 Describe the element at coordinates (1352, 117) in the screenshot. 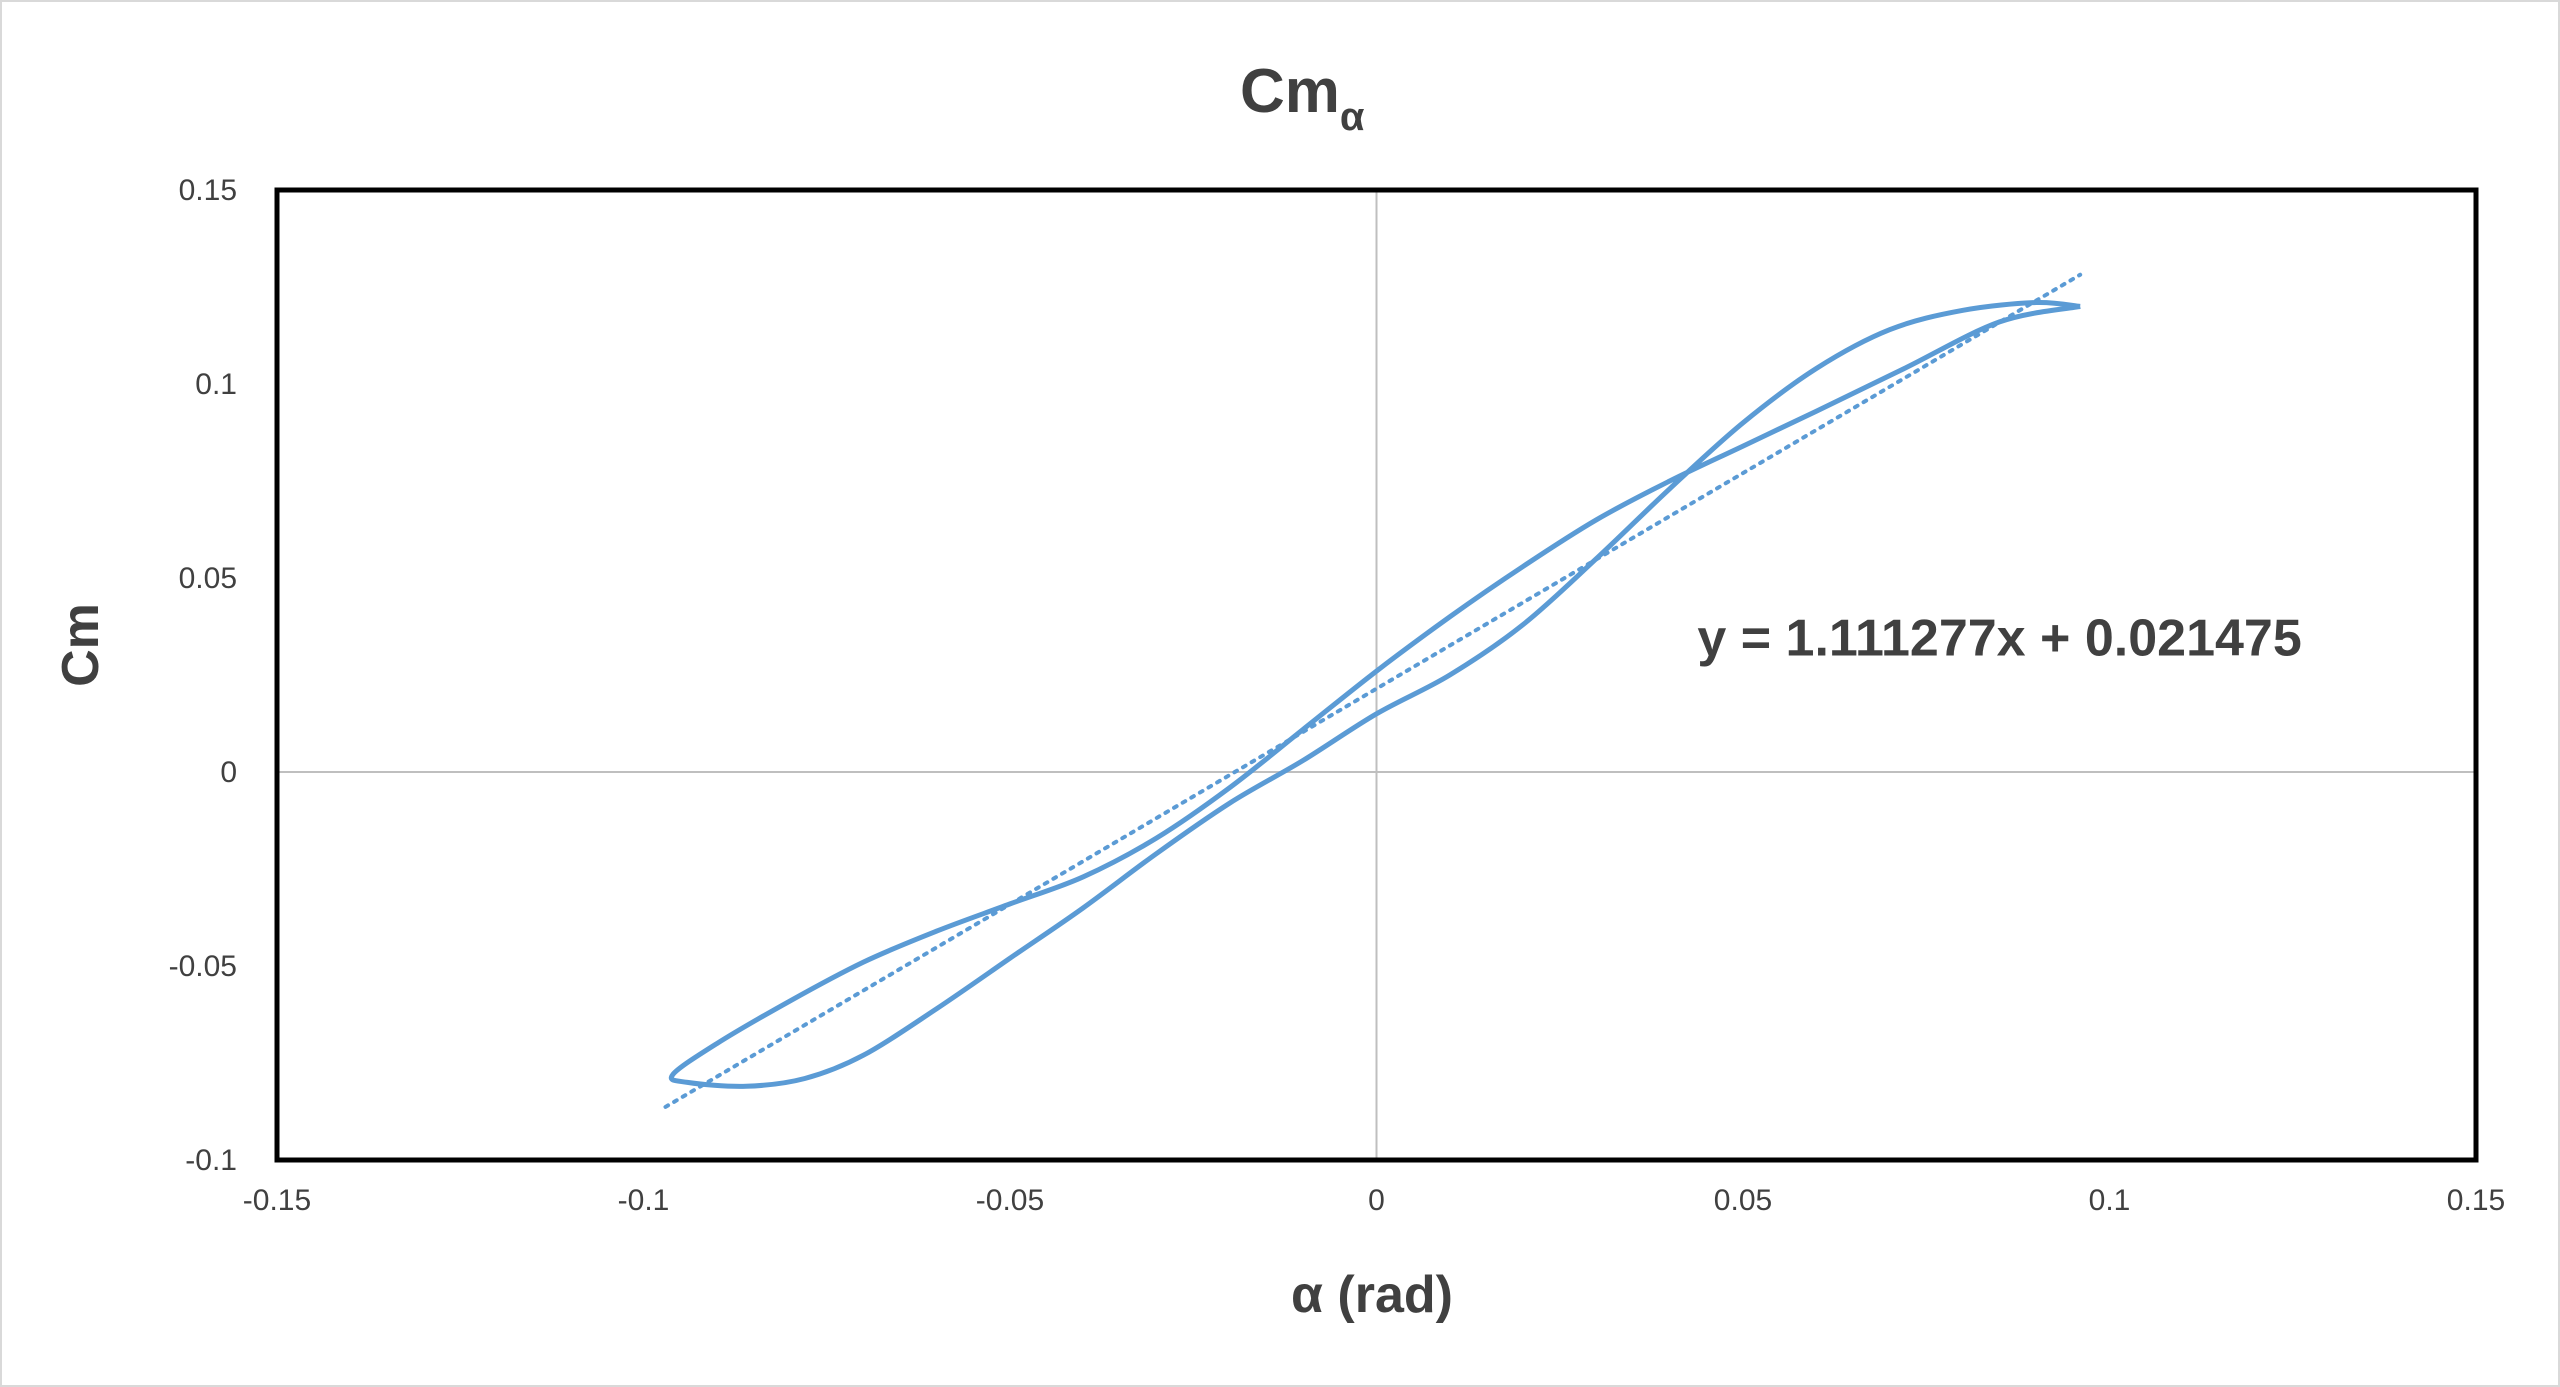

I see `chart-title-subscript: α` at that location.